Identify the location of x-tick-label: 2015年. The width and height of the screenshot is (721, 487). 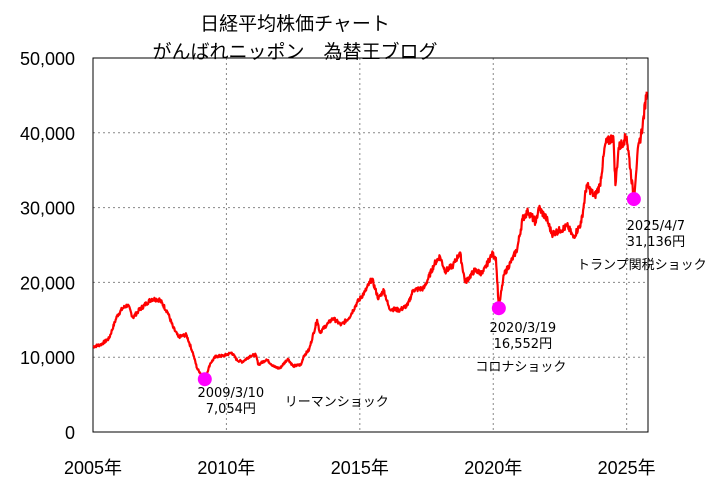
(360, 468).